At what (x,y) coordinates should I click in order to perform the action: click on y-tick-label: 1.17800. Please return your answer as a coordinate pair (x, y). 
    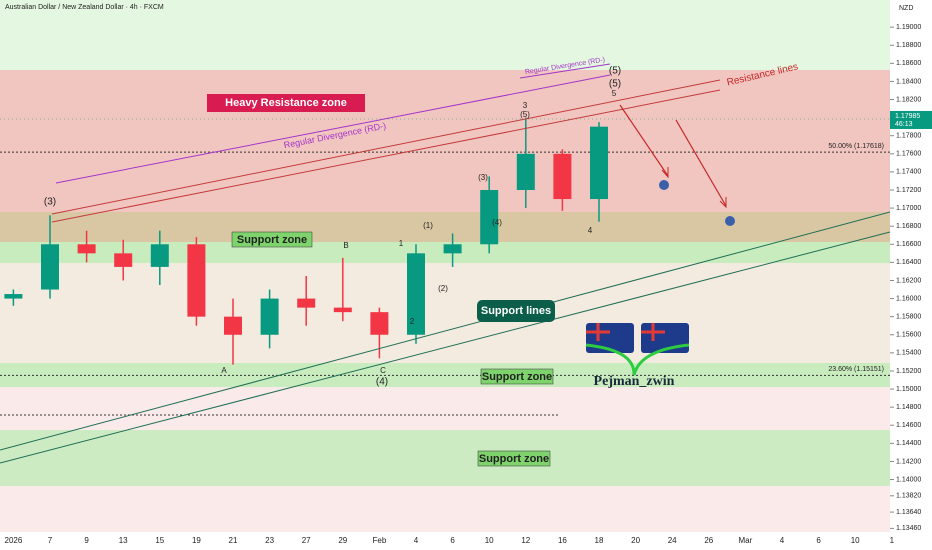
    Looking at the image, I should click on (908, 136).